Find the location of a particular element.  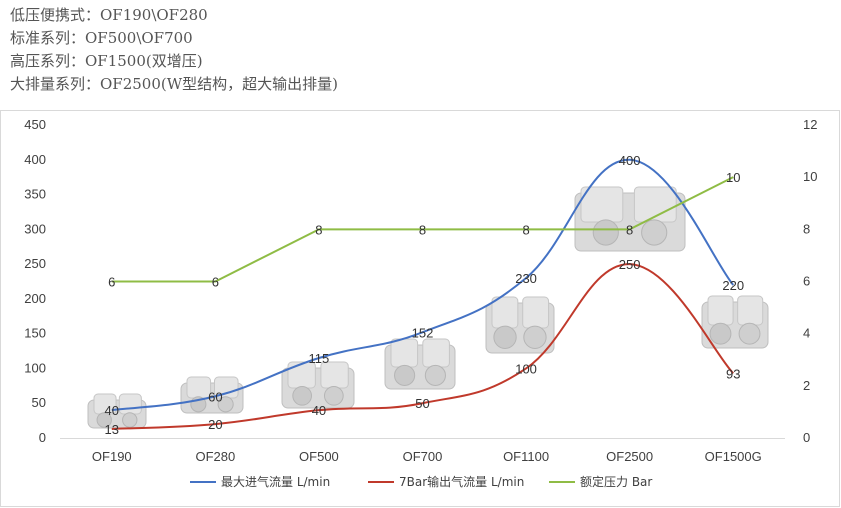

note-high-pressure: 高压系列：OF1500(双增压) is located at coordinates (106, 61).